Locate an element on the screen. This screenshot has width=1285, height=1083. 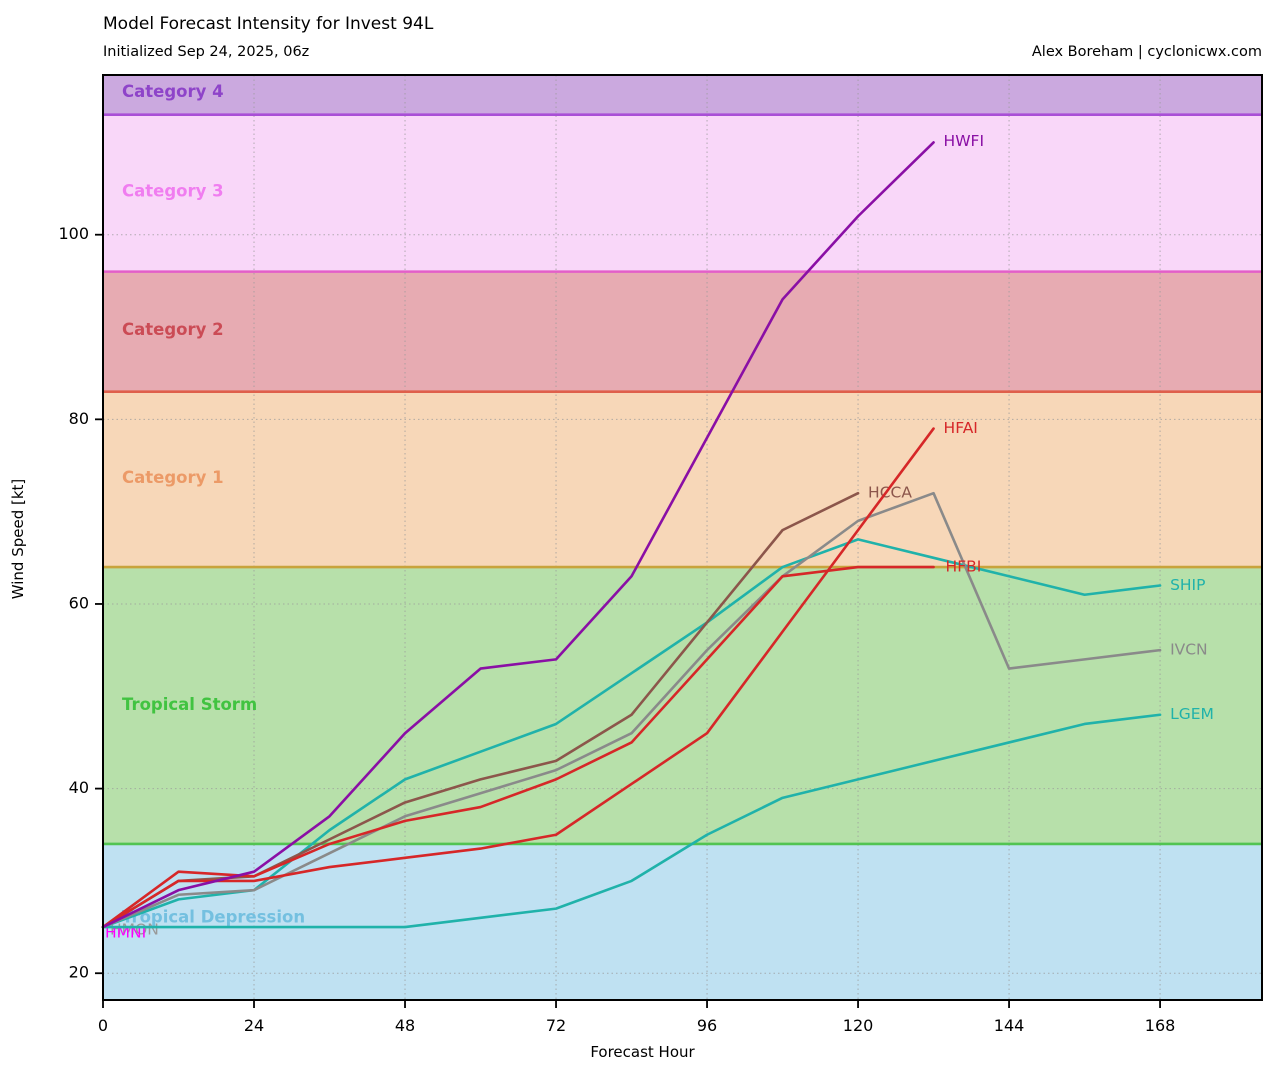
series-label-HFAI: HFAI is located at coordinates (961, 428).